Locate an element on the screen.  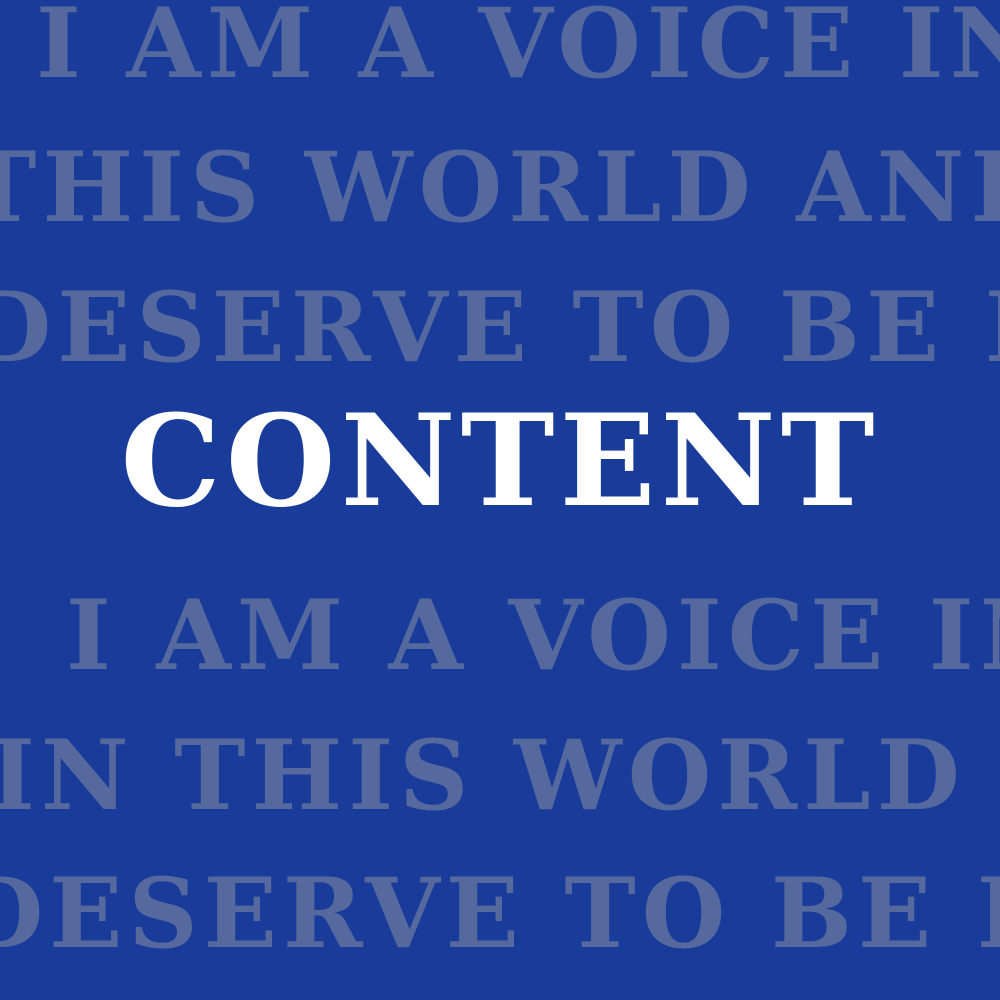
background-text-line: IN THIS WORLD AND is located at coordinates (500, 775).